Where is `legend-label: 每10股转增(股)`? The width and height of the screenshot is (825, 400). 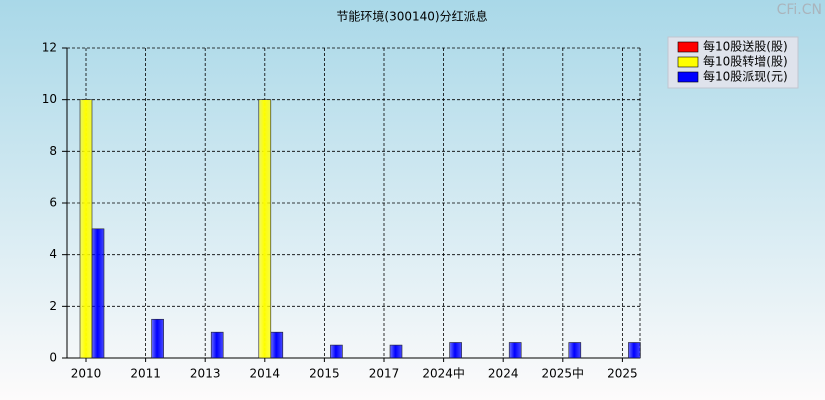
legend-label: 每10股转增(股) is located at coordinates (745, 61).